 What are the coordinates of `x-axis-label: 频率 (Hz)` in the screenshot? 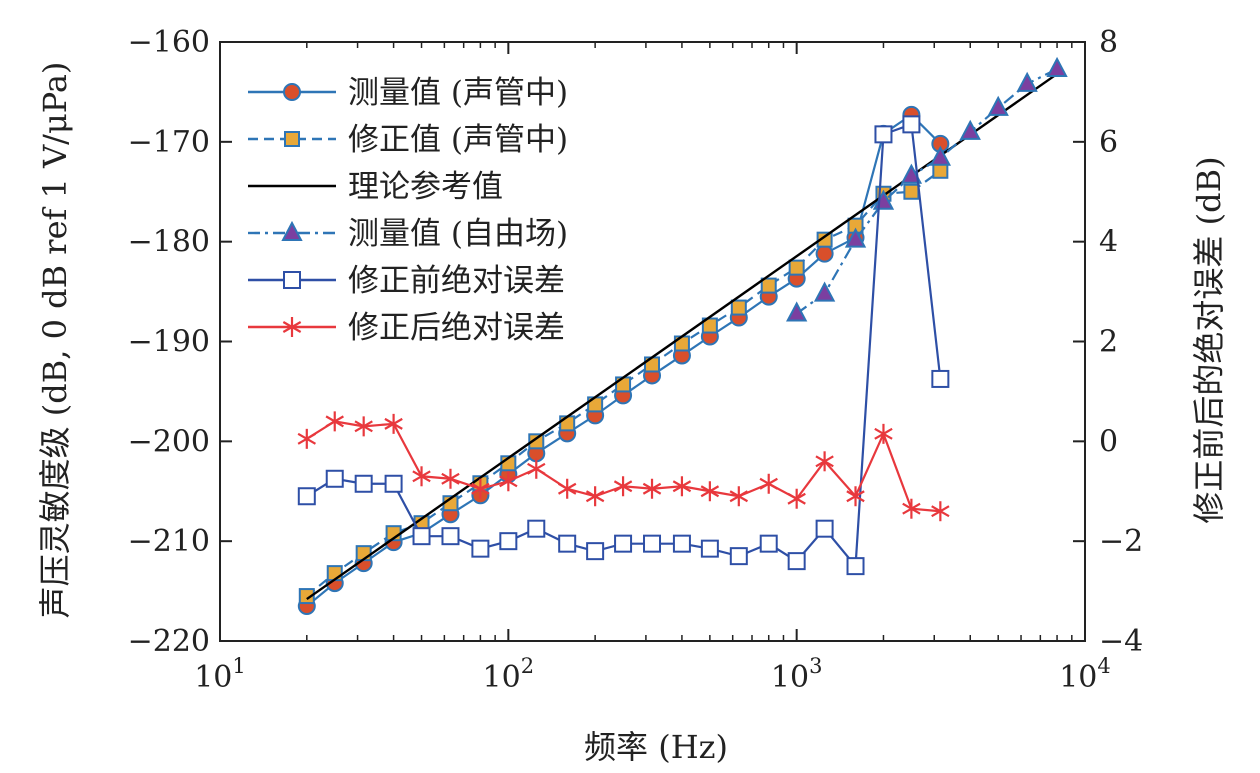 It's located at (656, 747).